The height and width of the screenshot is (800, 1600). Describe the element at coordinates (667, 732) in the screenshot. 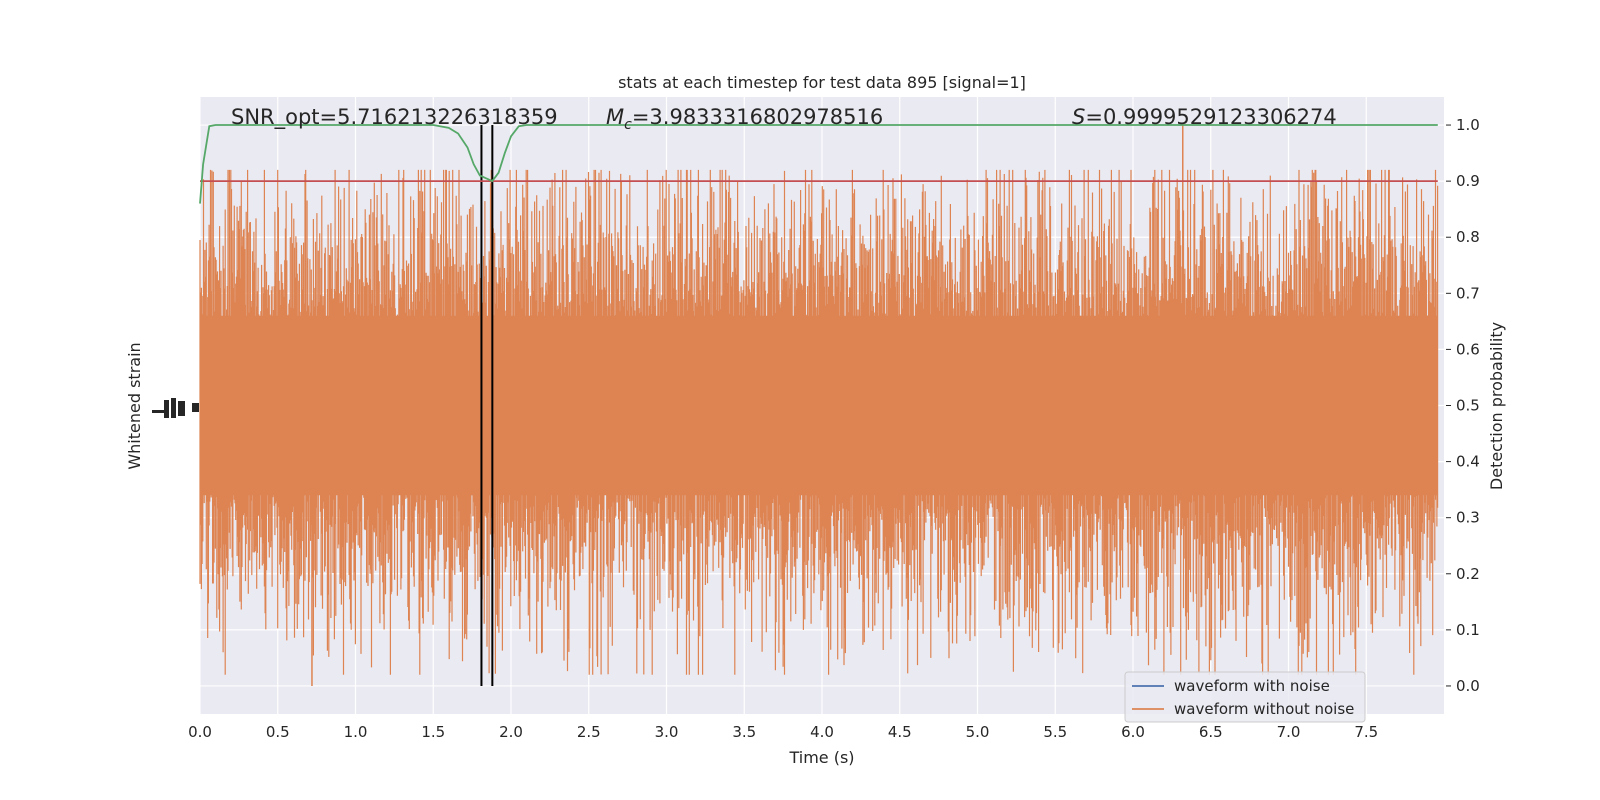

I see `x-tick-label: 3.0` at that location.